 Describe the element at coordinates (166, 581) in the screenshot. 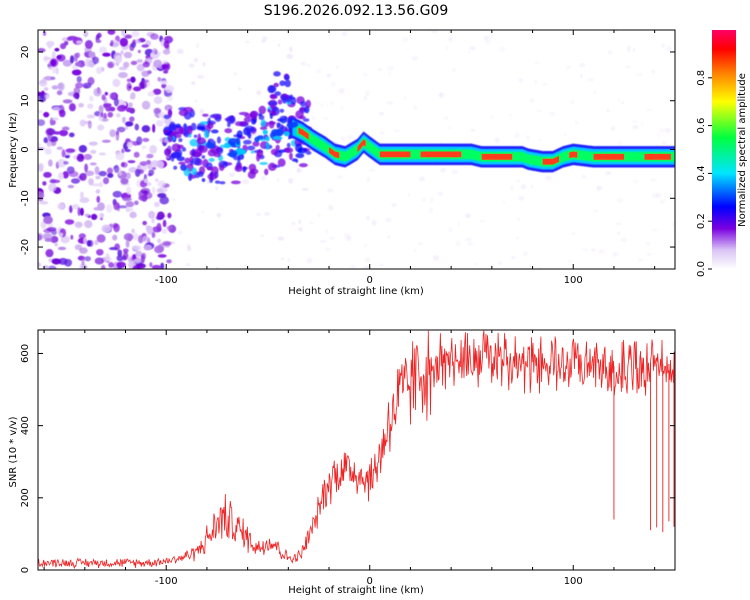

I see `snr-xtick-label: -100` at that location.